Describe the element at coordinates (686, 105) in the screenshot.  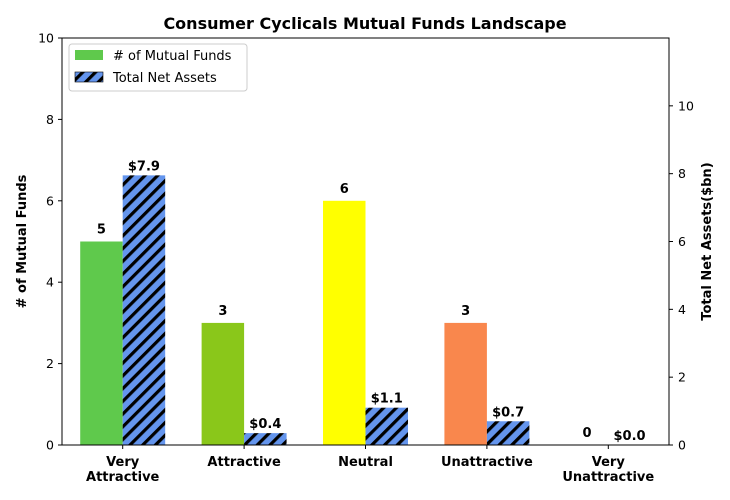
I see `y2-tick-label: 10` at that location.